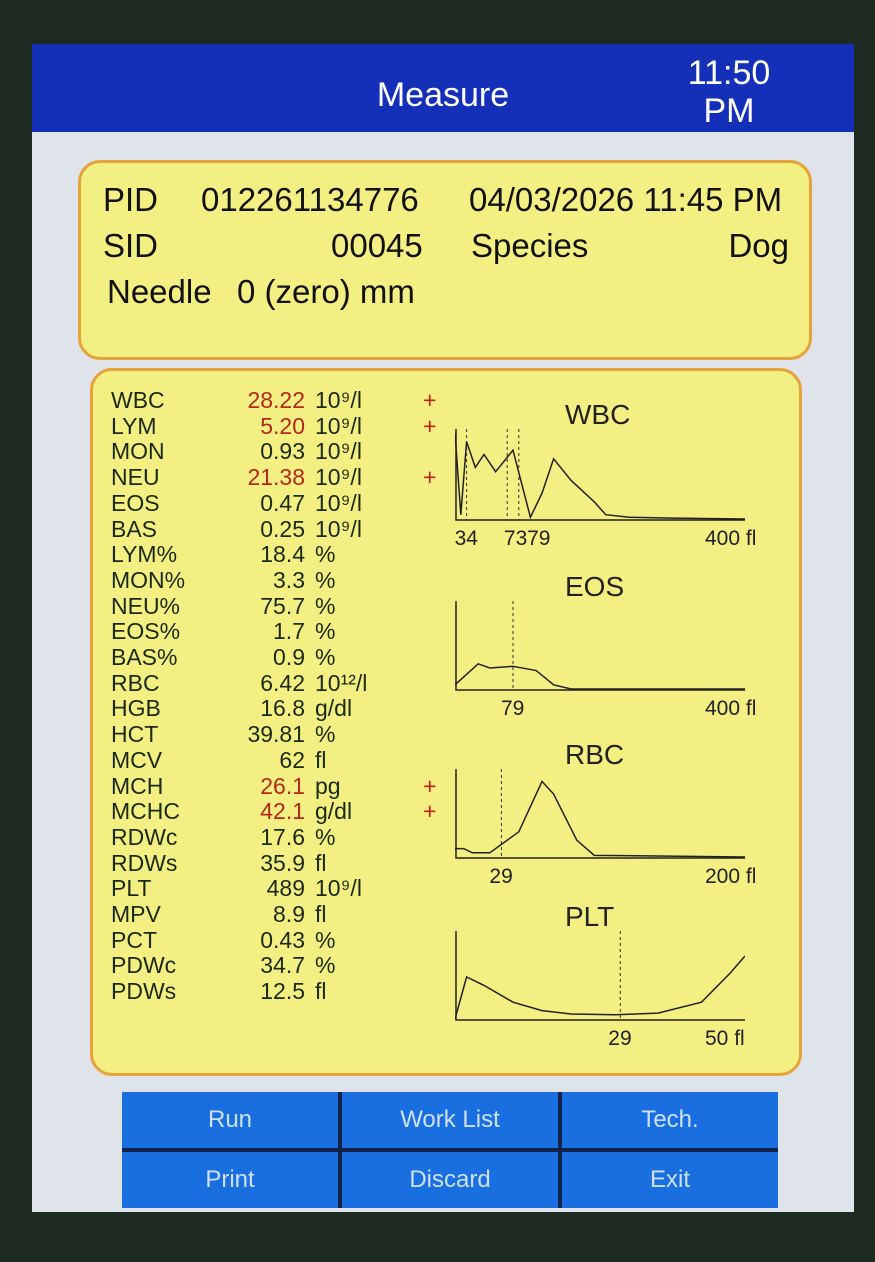 This screenshot has height=1262, width=875. What do you see at coordinates (136, 708) in the screenshot?
I see `result-name: HGB` at bounding box center [136, 708].